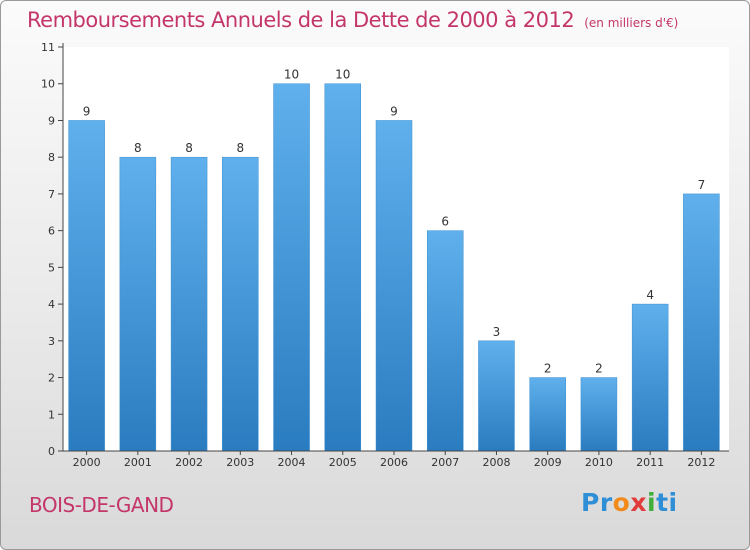  Describe the element at coordinates (51, 120) in the screenshot. I see `y-tick-label: 9` at that location.